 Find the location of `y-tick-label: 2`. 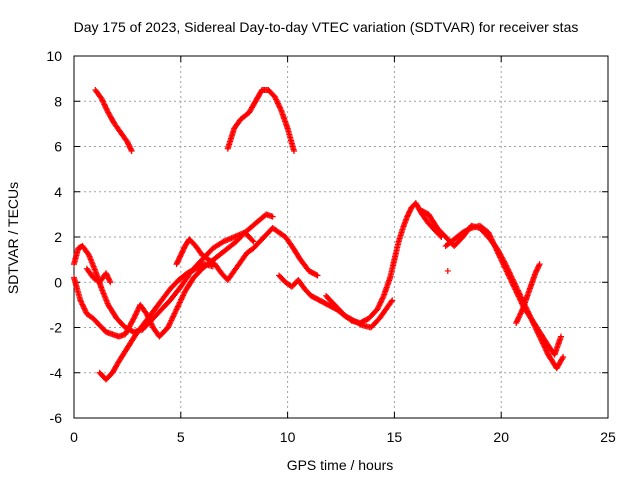

y-tick-label: 2 is located at coordinates (58, 237).